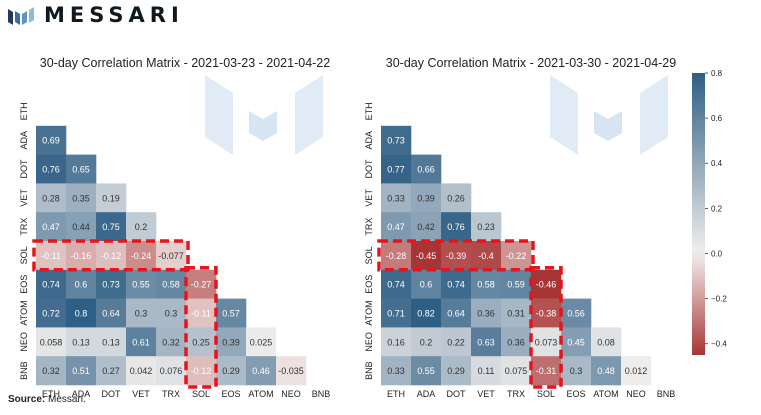  I want to click on y-tick-label: TRX, so click(24, 227).